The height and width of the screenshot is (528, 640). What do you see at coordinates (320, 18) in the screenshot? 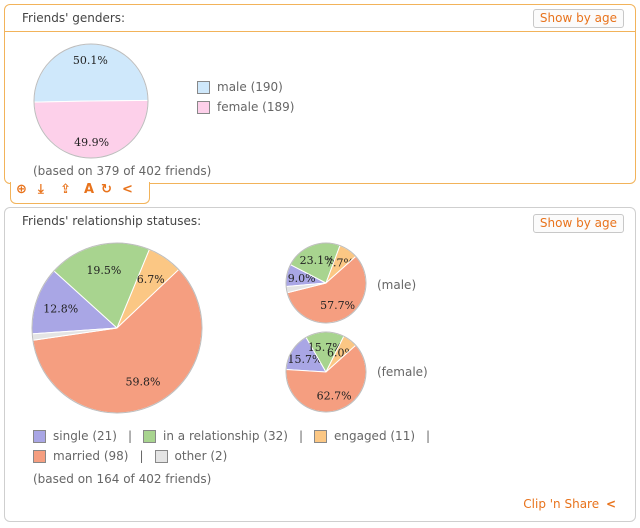
I see `genders-header: Friends' genders: Show by age` at bounding box center [320, 18].